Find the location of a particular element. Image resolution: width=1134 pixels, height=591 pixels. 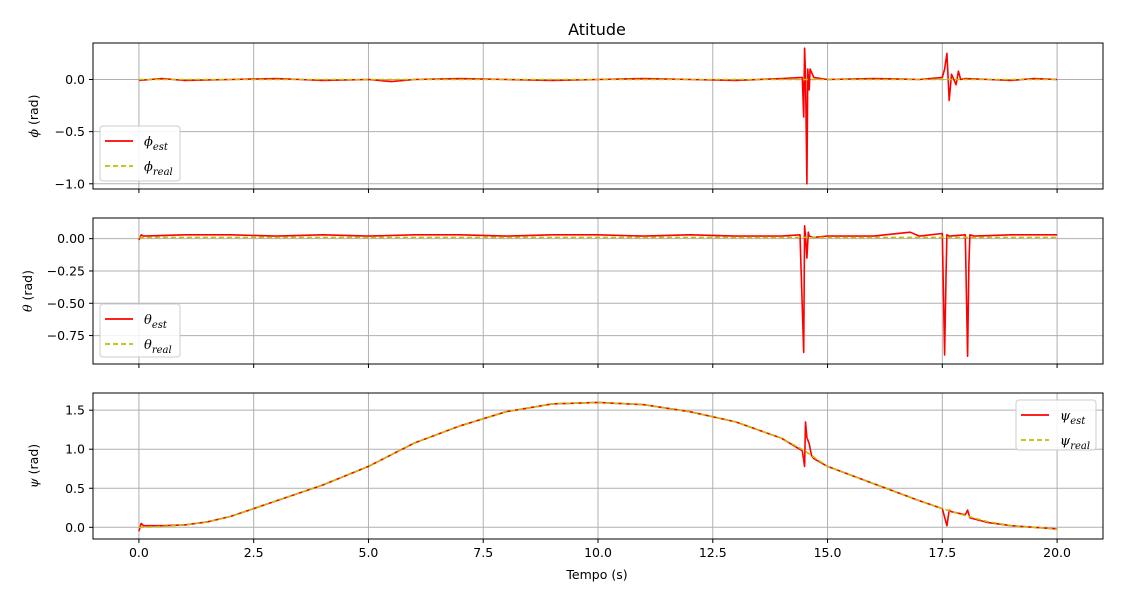

xtick-label-4: 10.0 is located at coordinates (598, 552).